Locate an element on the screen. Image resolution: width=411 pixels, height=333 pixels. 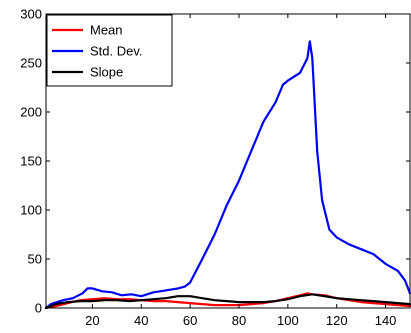
x-tick-label: 60 is located at coordinates (190, 320).